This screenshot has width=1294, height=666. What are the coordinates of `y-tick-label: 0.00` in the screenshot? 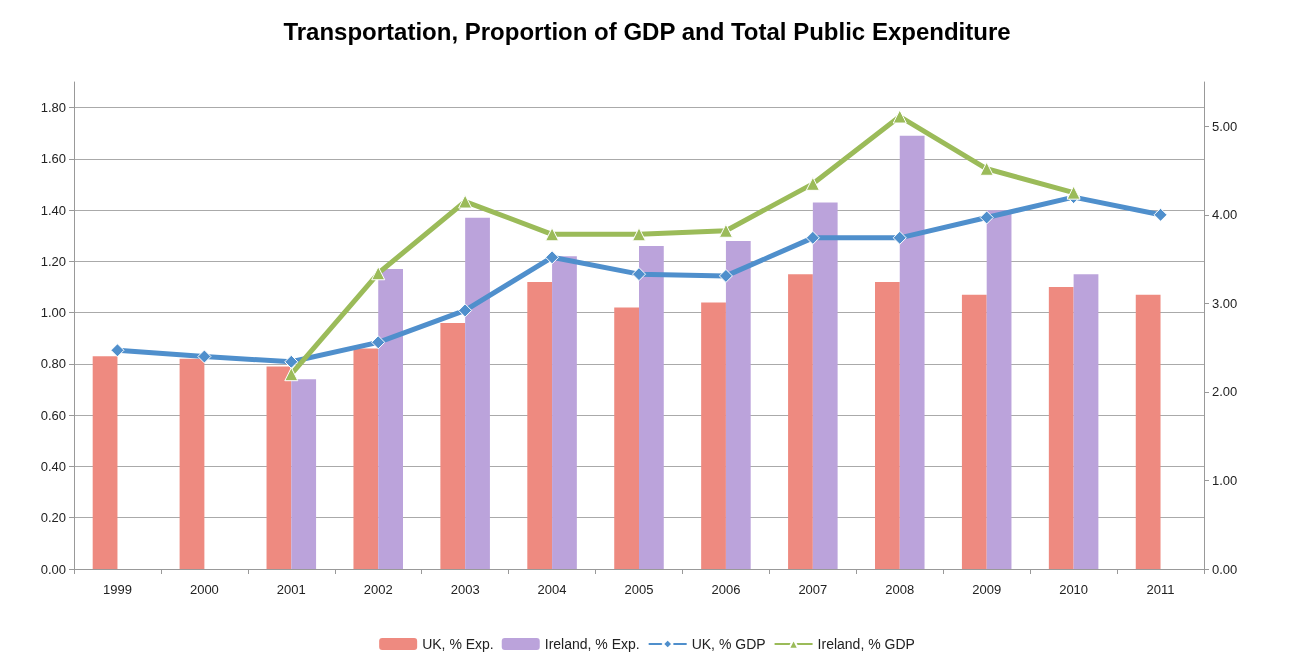 It's located at (53, 569).